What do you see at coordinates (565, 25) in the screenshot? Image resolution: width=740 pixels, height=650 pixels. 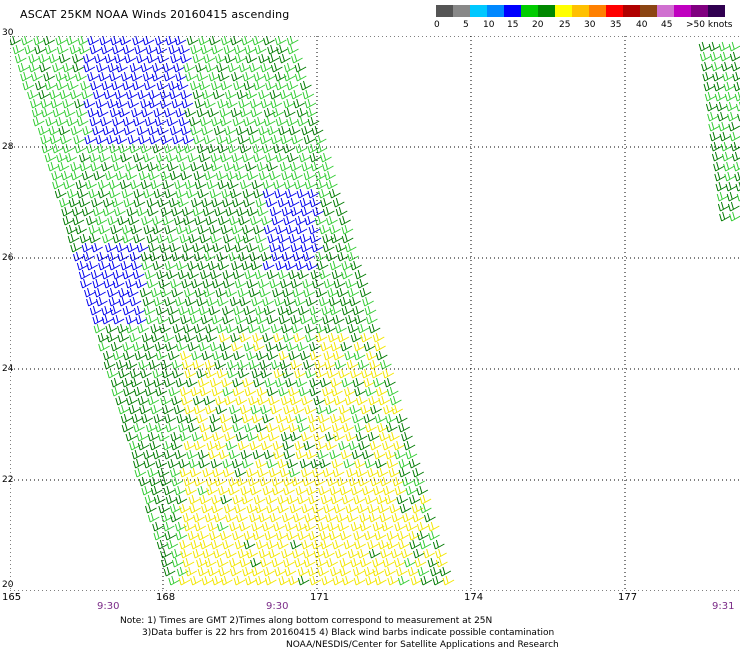 I see `scale-label: 25` at bounding box center [565, 25].